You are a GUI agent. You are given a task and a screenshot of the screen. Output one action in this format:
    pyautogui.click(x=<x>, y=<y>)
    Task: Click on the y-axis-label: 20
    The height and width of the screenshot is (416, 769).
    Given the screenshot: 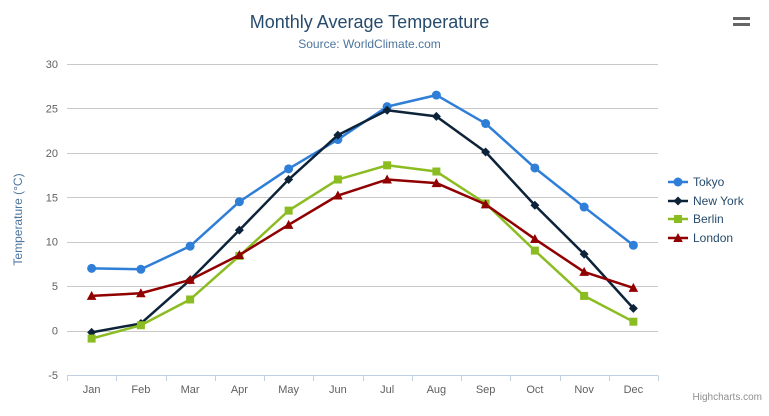 What is the action you would take?
    pyautogui.click(x=52, y=154)
    